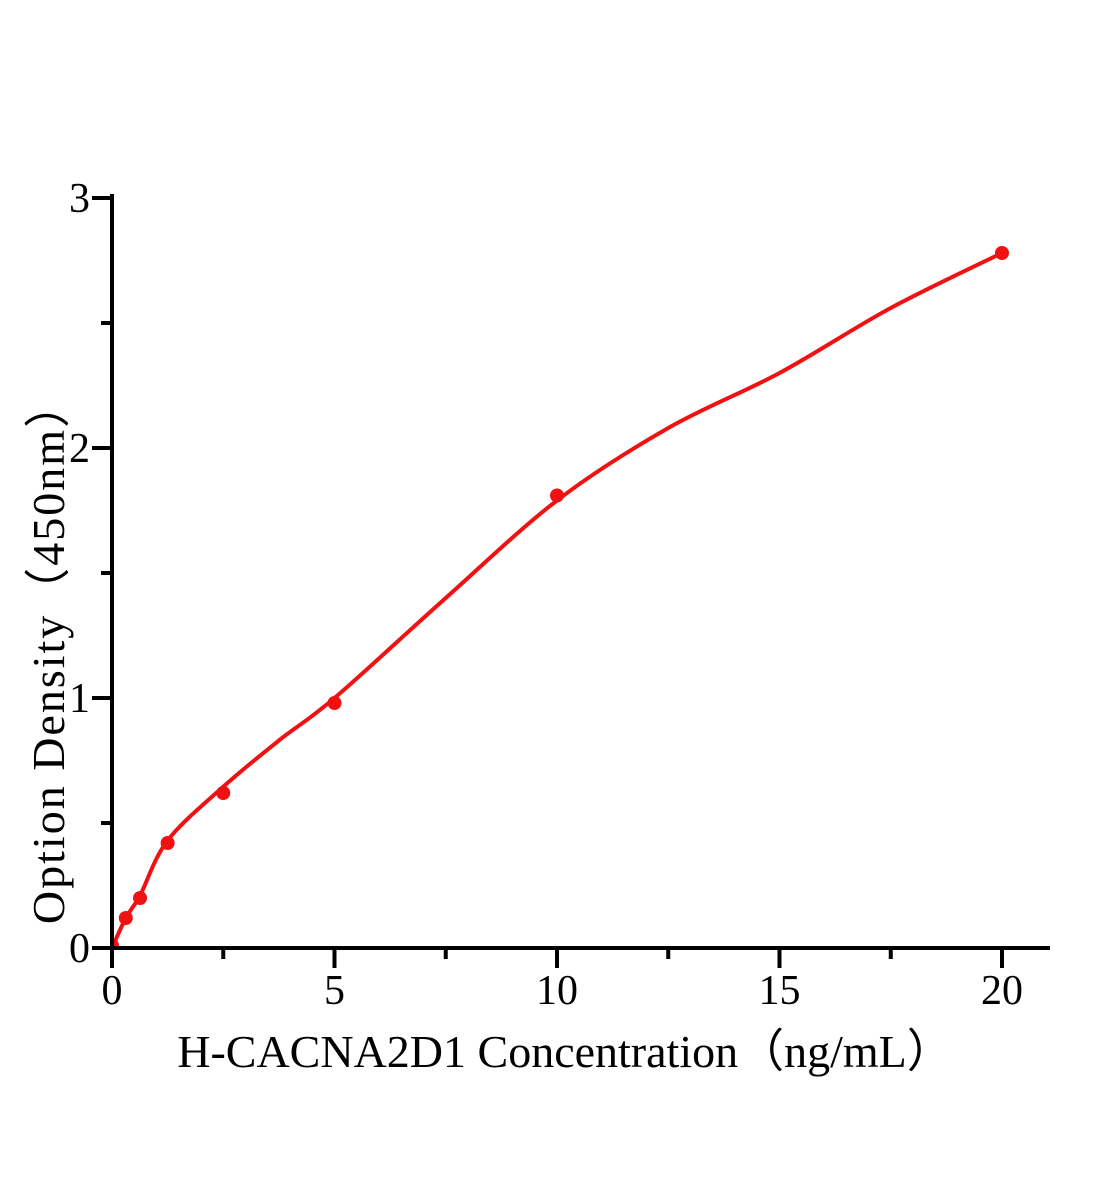 This screenshot has width=1104, height=1200. I want to click on x-tick-label: 5, so click(334, 991).